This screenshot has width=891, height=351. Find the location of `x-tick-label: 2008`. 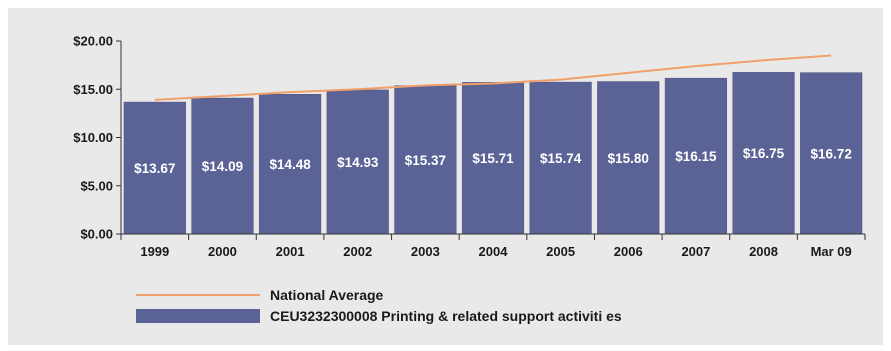

x-tick-label: 2008 is located at coordinates (763, 251).